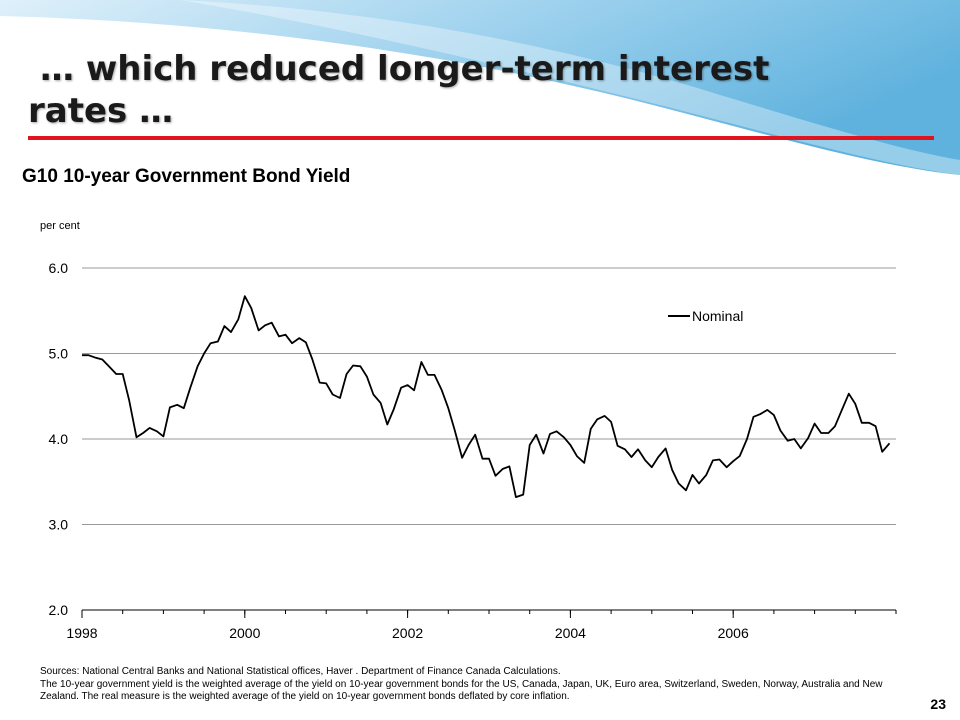 The image size is (960, 720). Describe the element at coordinates (405, 69) in the screenshot. I see `slide-title-line1: … which reduced longer-term interest` at that location.